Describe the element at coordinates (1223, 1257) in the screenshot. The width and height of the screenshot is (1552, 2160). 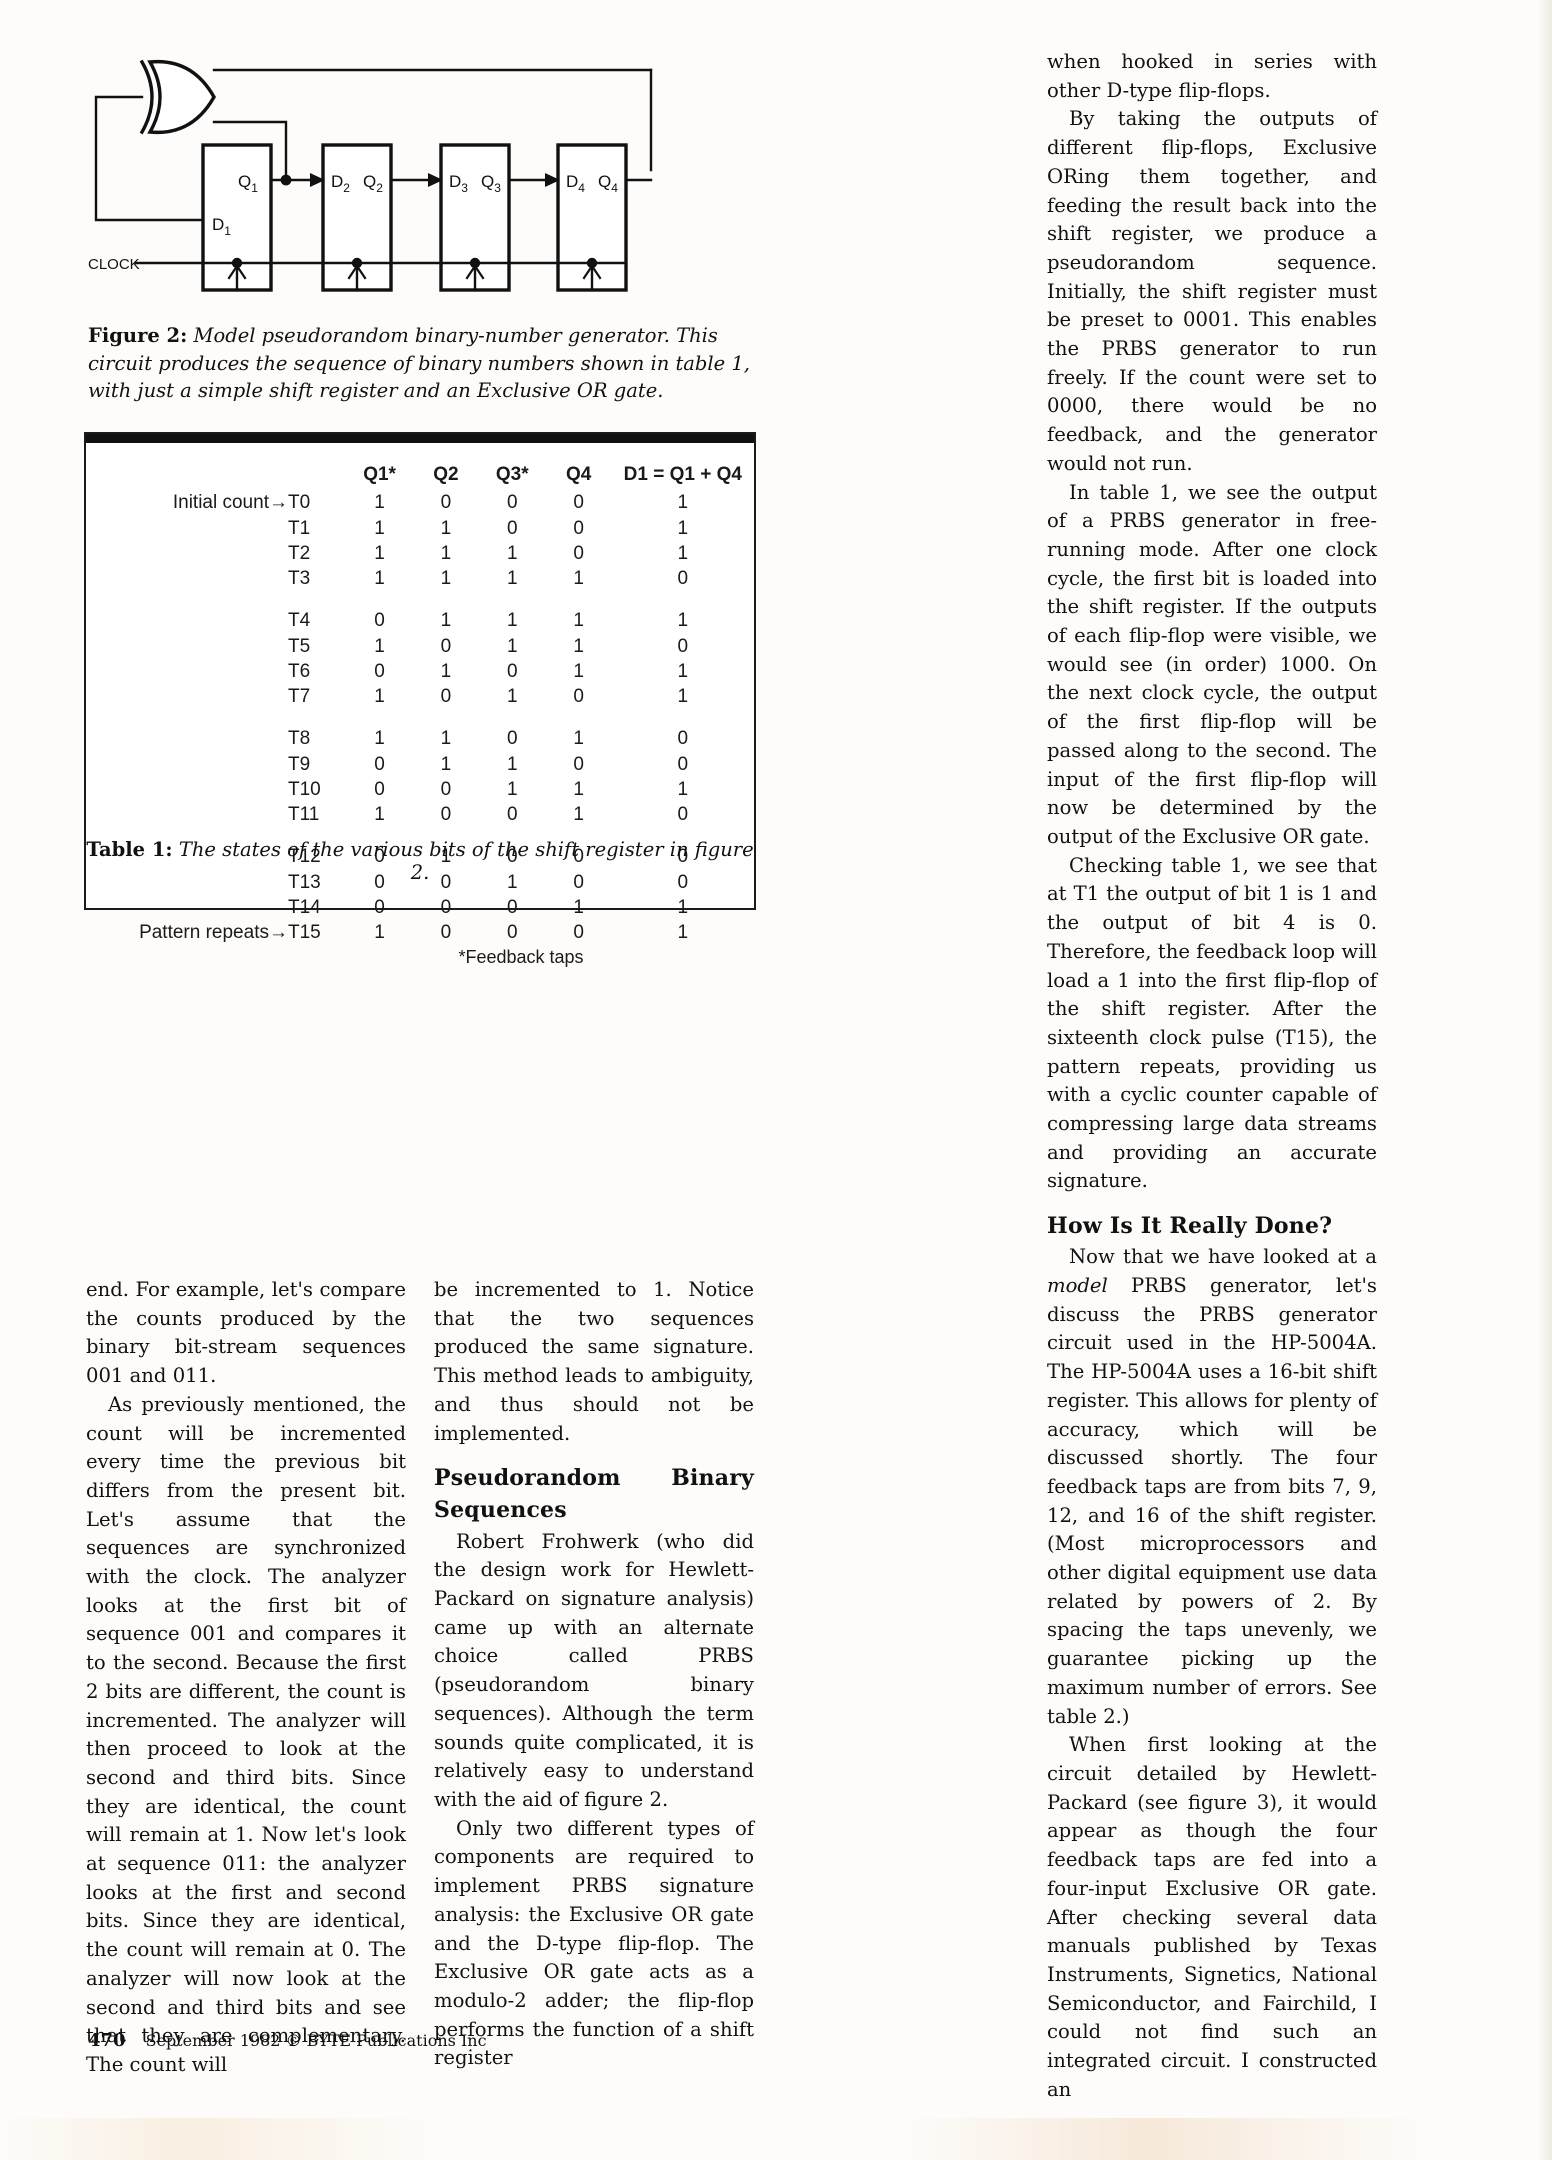
I see `paragraph-right-5a: Now that we have looked at a` at that location.